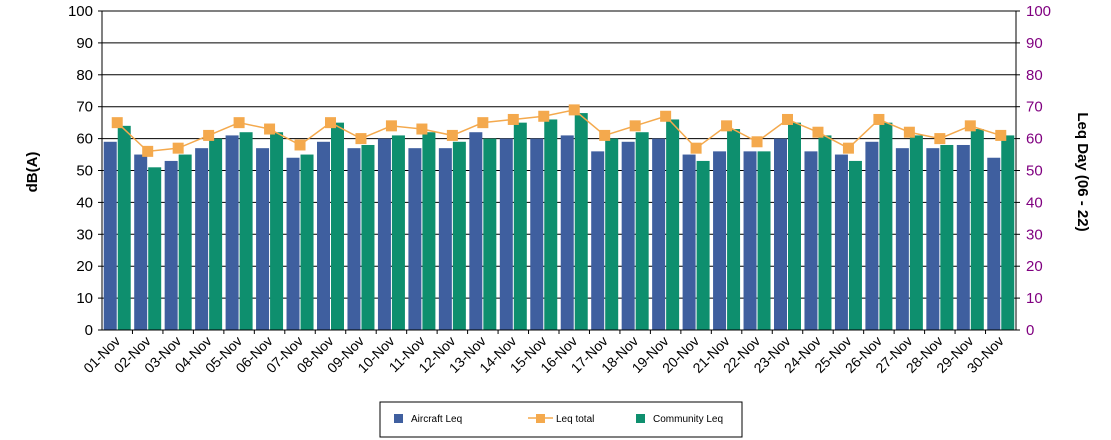  I want to click on y-tick-label: 100, so click(80, 11).